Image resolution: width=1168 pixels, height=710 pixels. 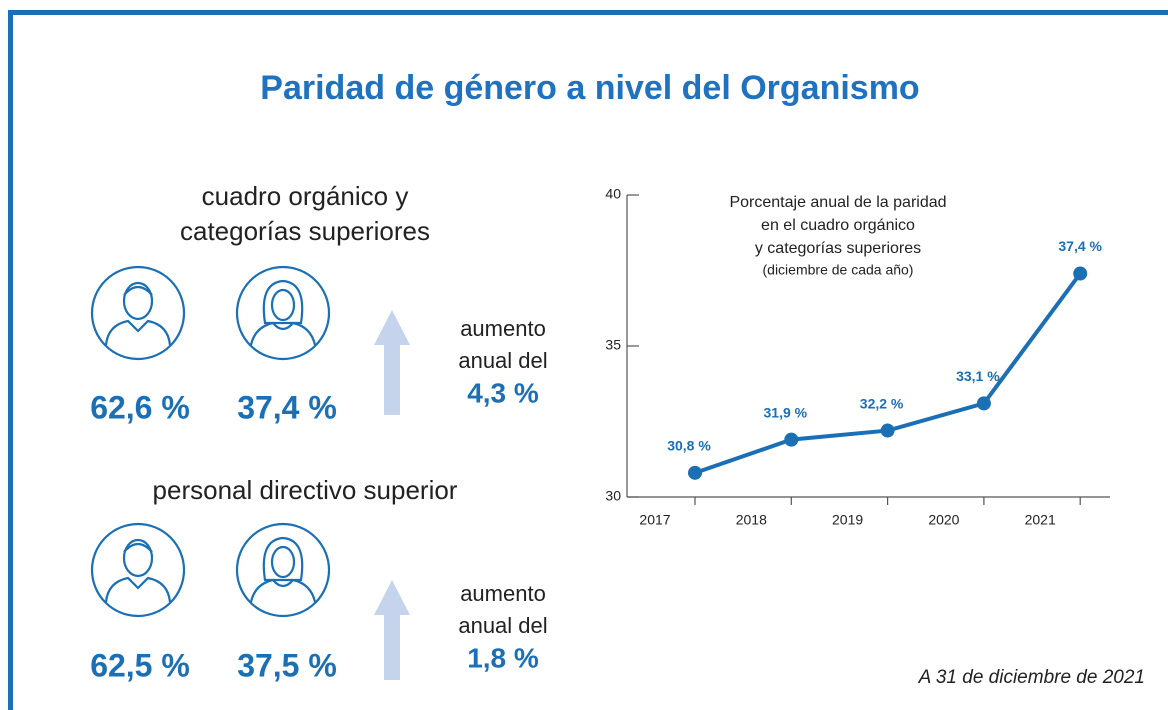 I want to click on y-tick-label: 35, so click(x=613, y=345).